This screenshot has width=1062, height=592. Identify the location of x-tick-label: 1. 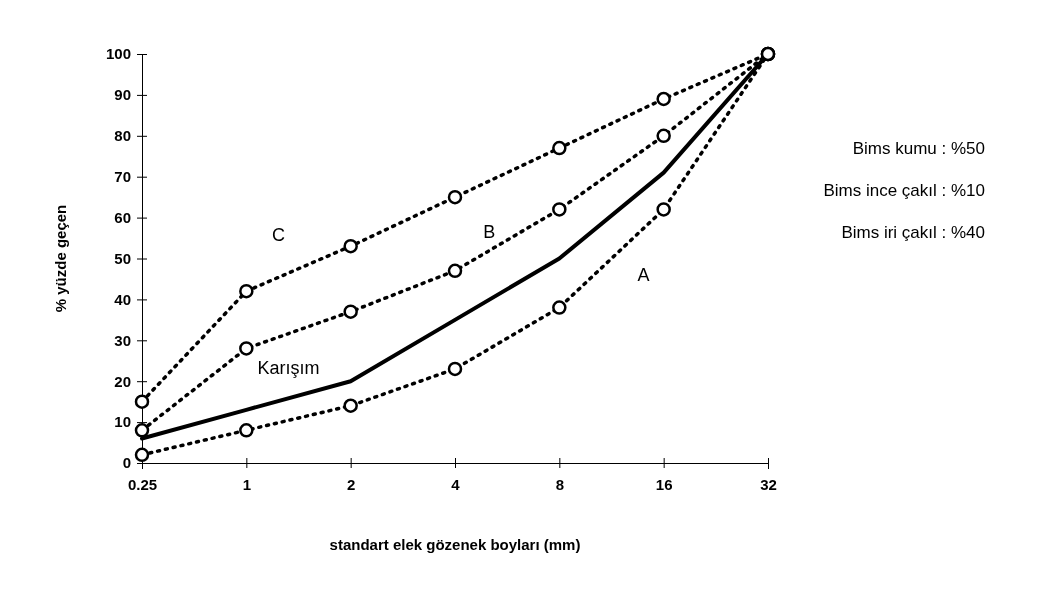
(247, 484).